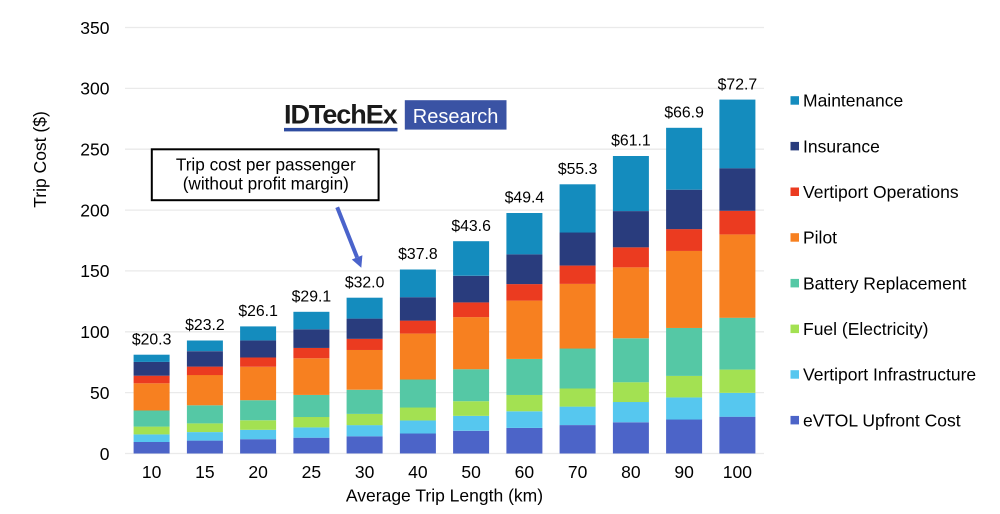  What do you see at coordinates (418, 472) in the screenshot?
I see `svg-text: 40` at bounding box center [418, 472].